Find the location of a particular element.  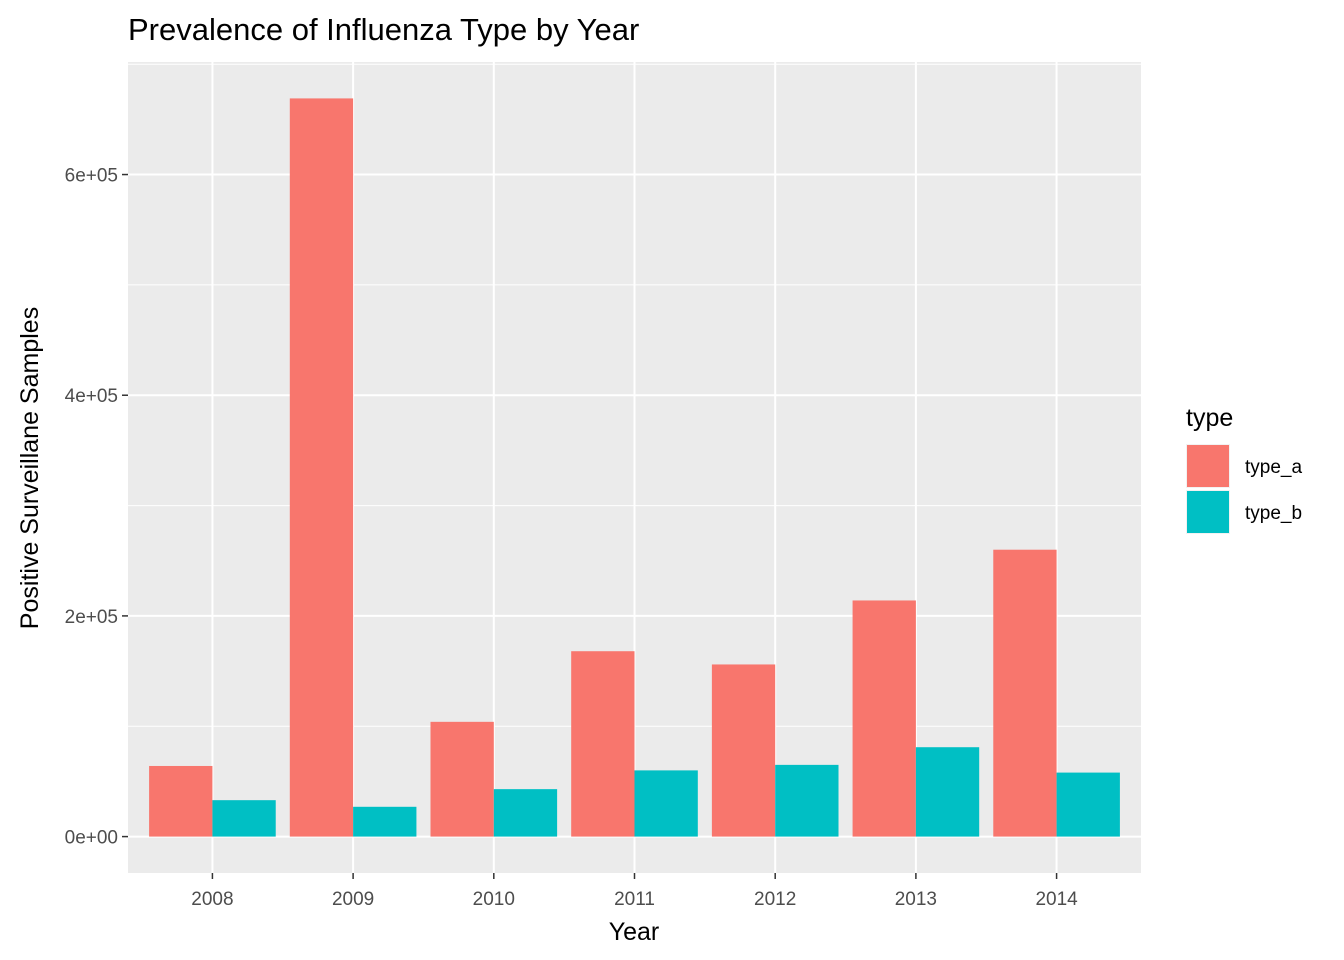

bar-type_a-2009 is located at coordinates (321, 467).